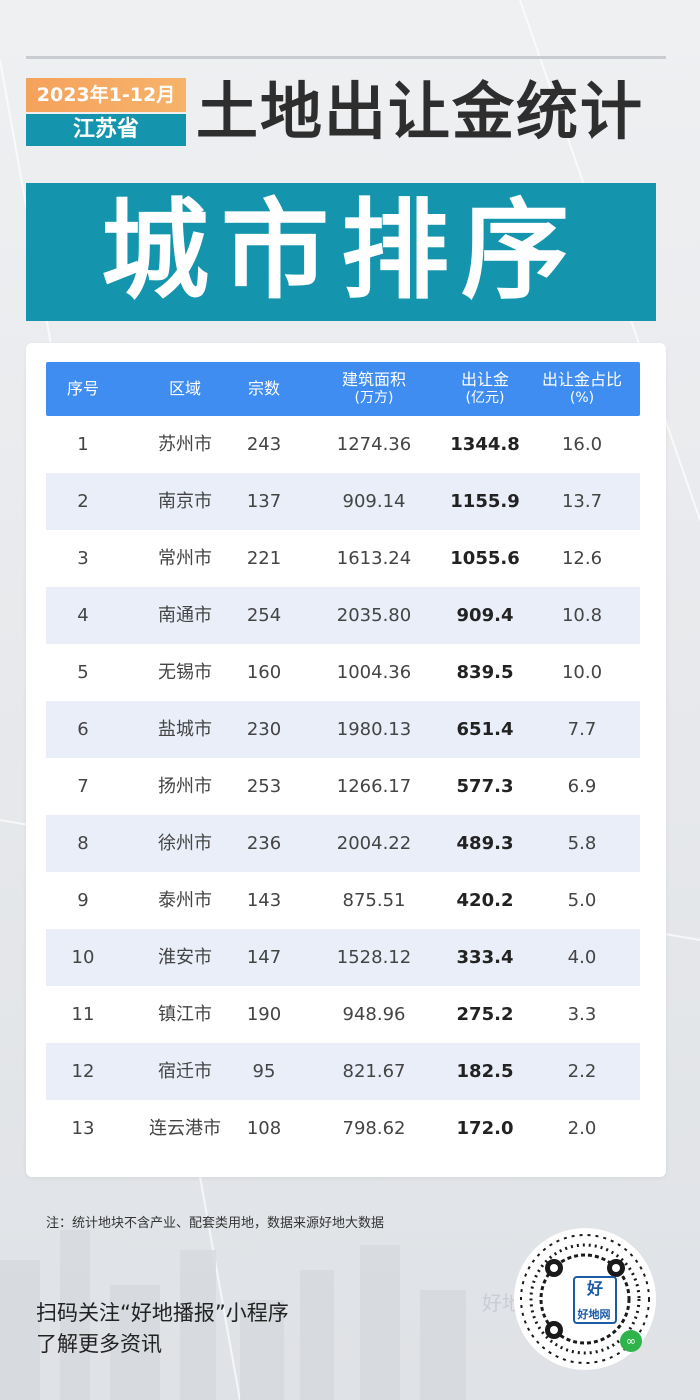 The height and width of the screenshot is (1400, 700). I want to click on count-cell: 143, so click(264, 900).